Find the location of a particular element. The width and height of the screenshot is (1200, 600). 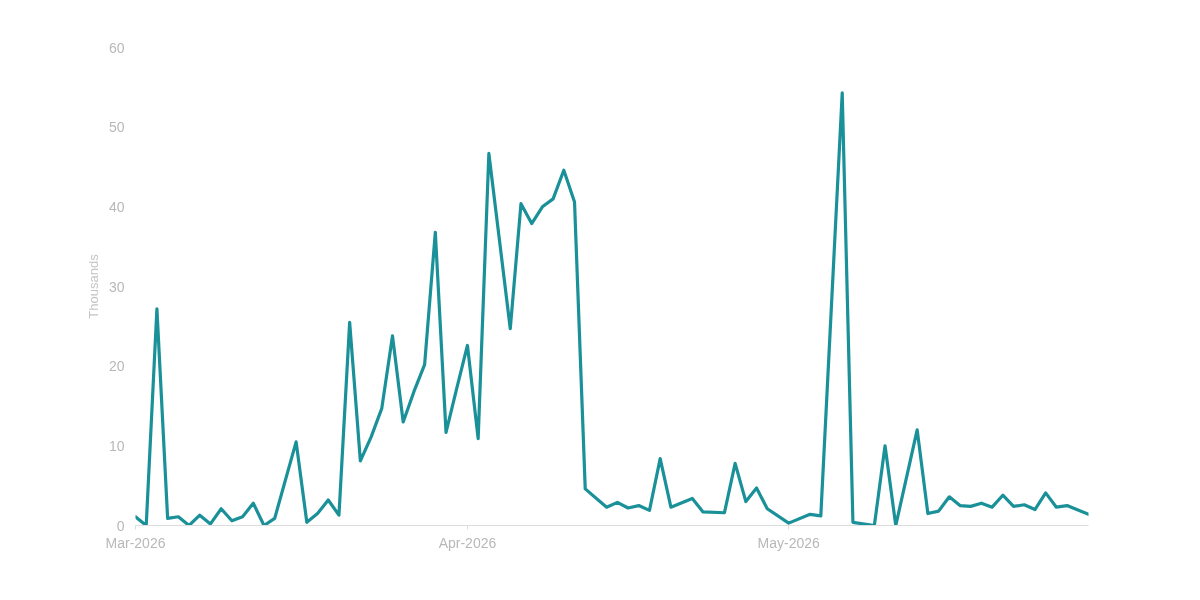

x-tick-label: May-2026 is located at coordinates (789, 542).